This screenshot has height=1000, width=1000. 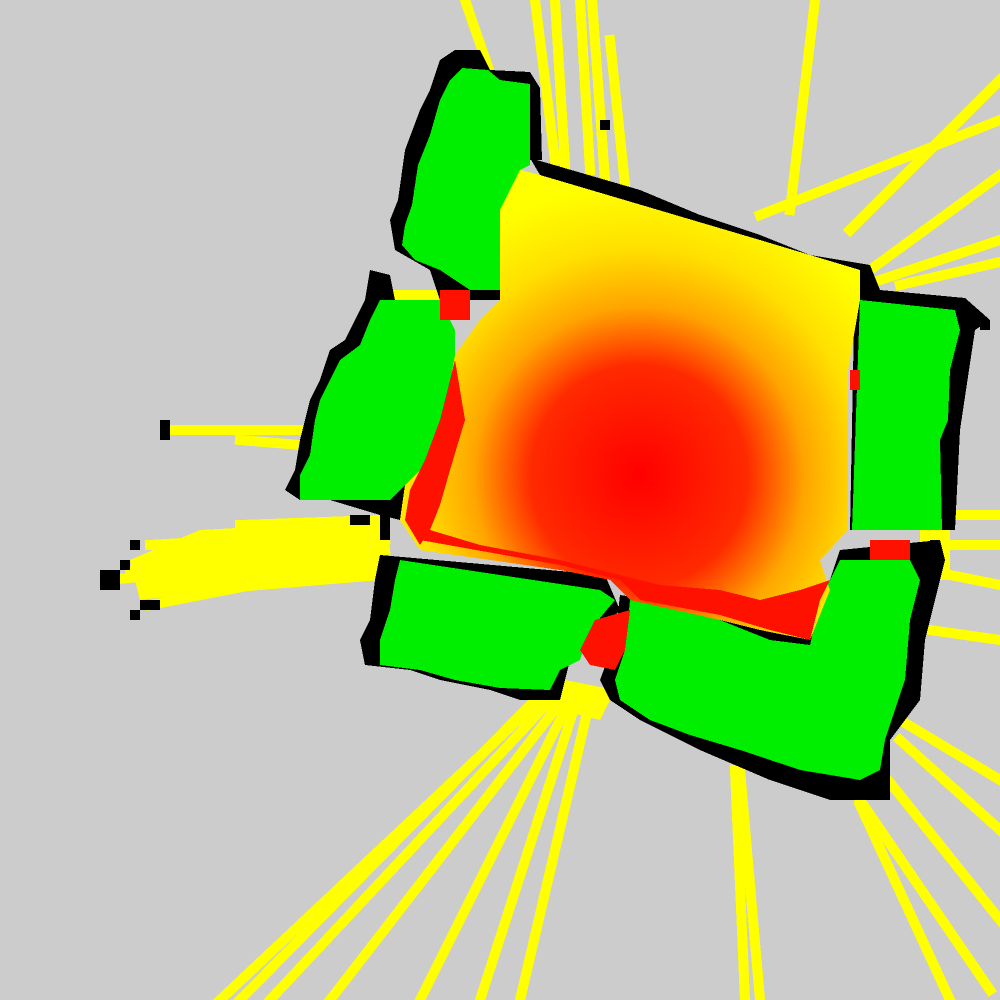 What do you see at coordinates (906, 415) in the screenshot?
I see `free-region-top-right` at bounding box center [906, 415].